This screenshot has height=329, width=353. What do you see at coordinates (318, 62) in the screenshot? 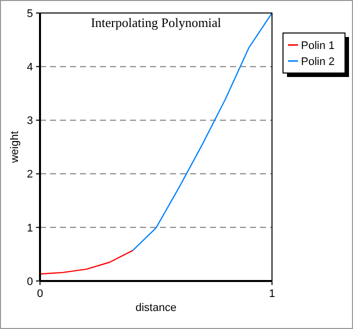
I see `legend-label: Polin 2` at bounding box center [318, 62].